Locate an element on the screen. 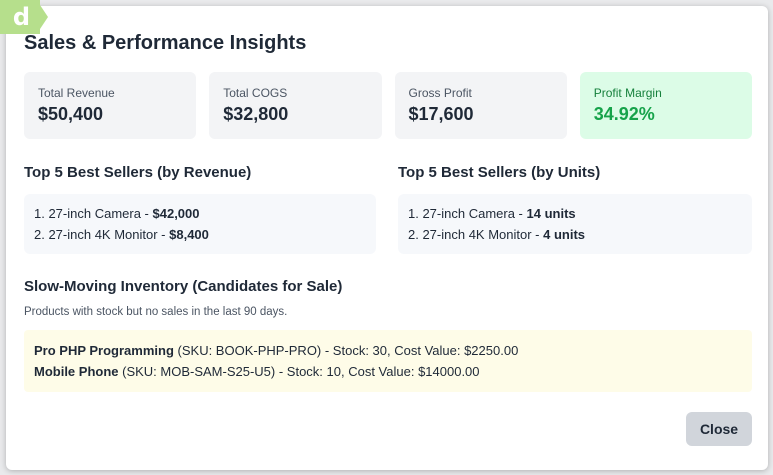 The height and width of the screenshot is (475, 773). list-item: 2. 27-inch 4K Monitor - 4 units is located at coordinates (575, 234).